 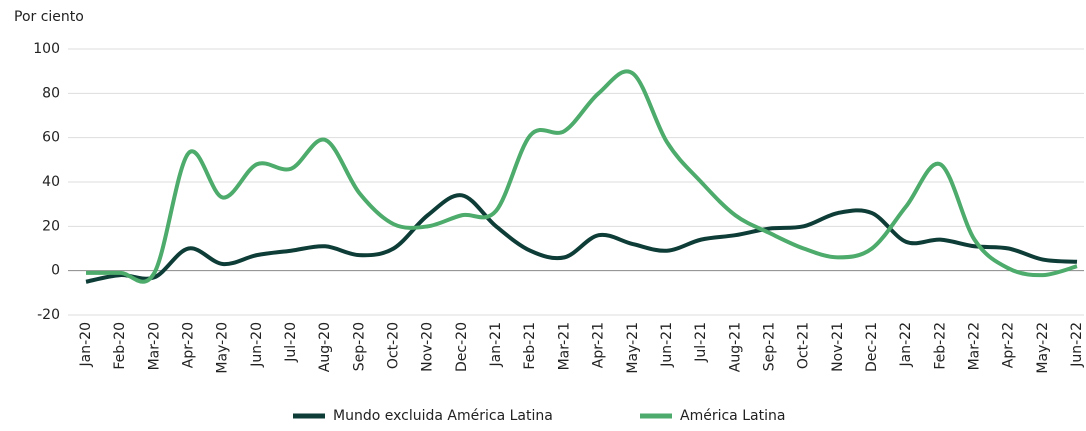 What do you see at coordinates (732, 416) in the screenshot?
I see `legend-label: América Latina` at bounding box center [732, 416].